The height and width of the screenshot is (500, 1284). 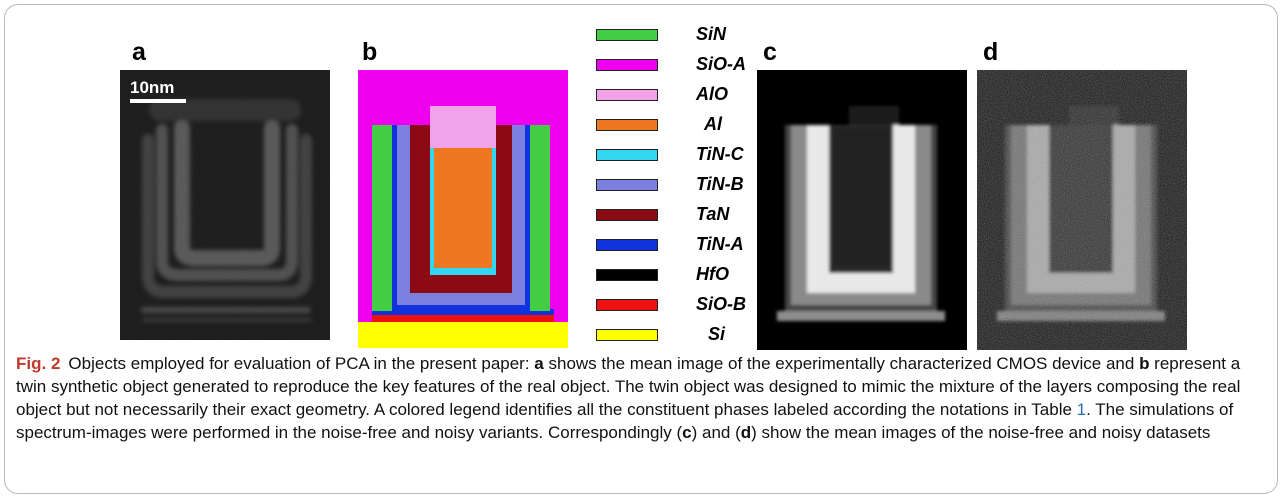 What do you see at coordinates (687, 432) in the screenshot?
I see `caption-ref-c: c` at bounding box center [687, 432].